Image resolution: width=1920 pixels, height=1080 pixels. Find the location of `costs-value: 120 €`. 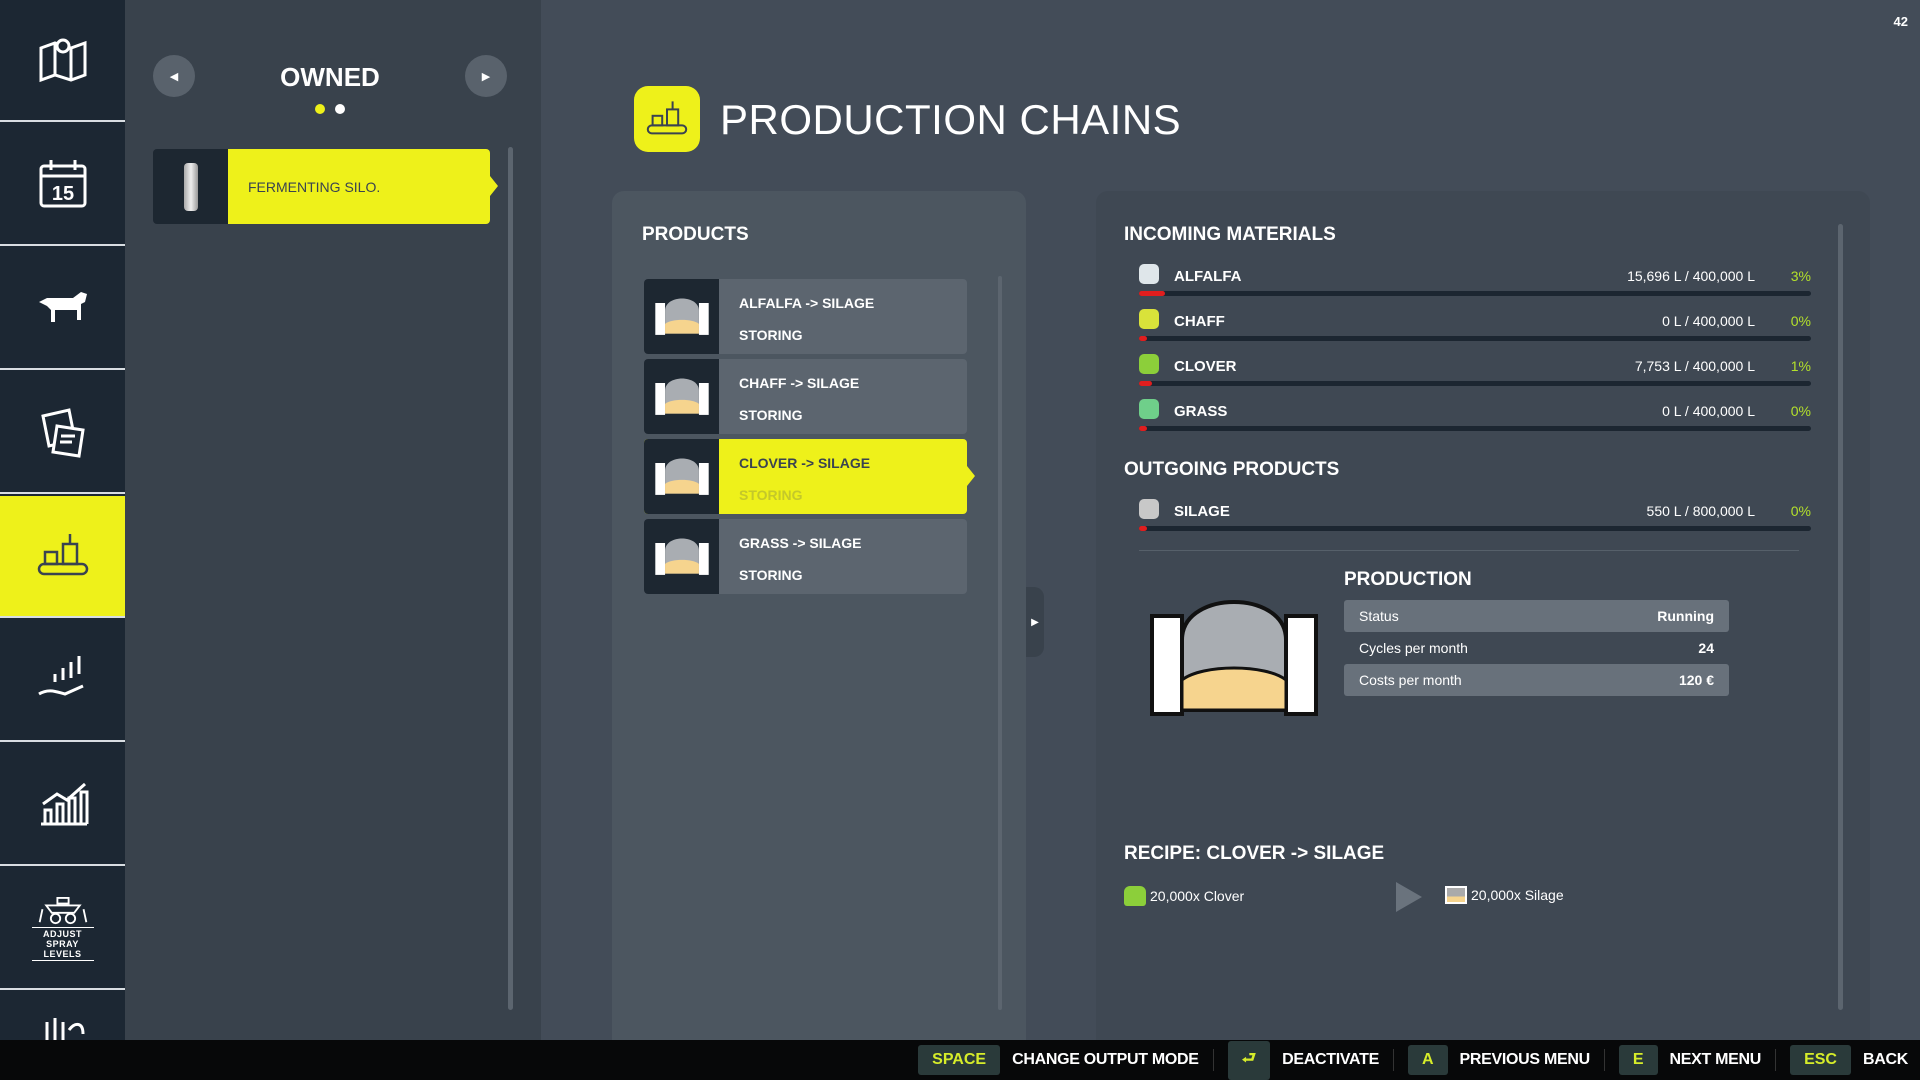

costs-value: 120 € is located at coordinates (1696, 680).